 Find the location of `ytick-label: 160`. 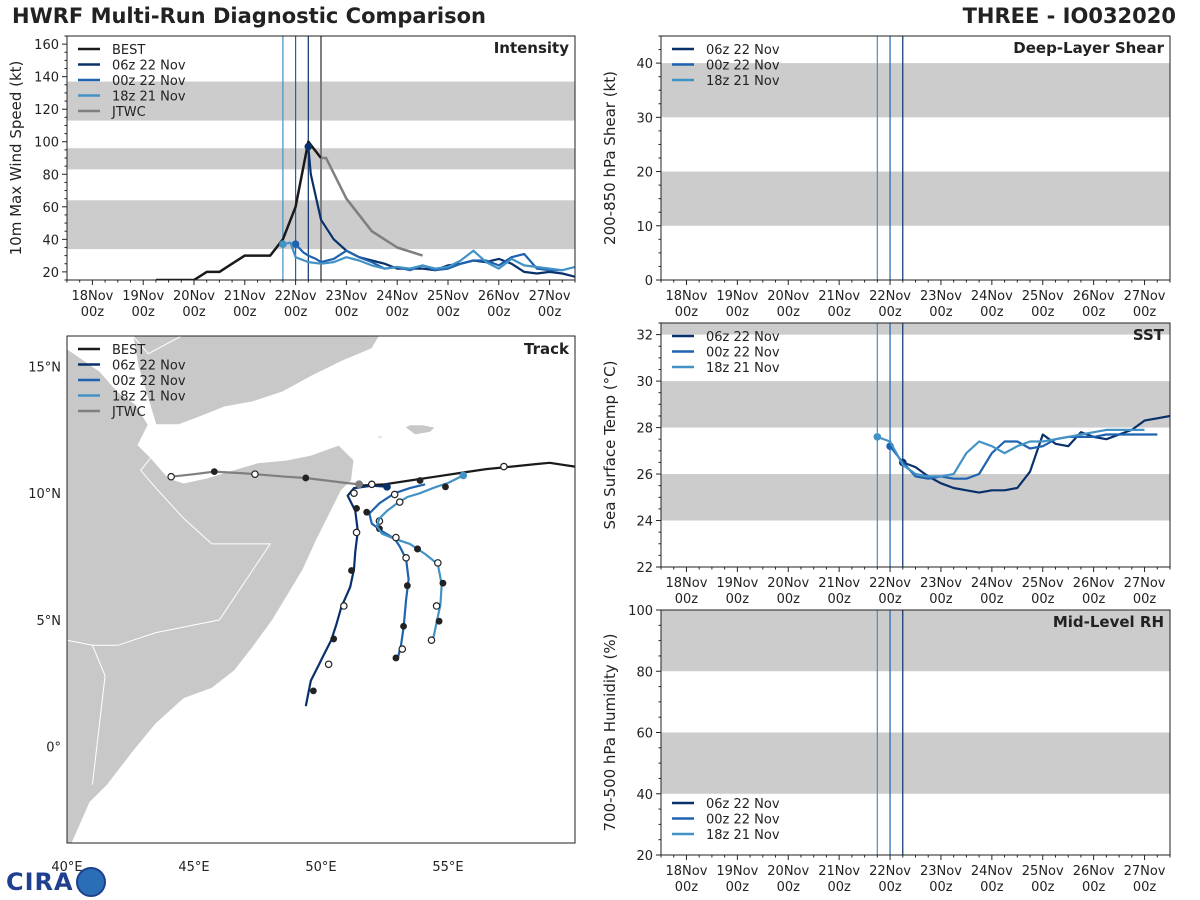

ytick-label: 160 is located at coordinates (46, 45).